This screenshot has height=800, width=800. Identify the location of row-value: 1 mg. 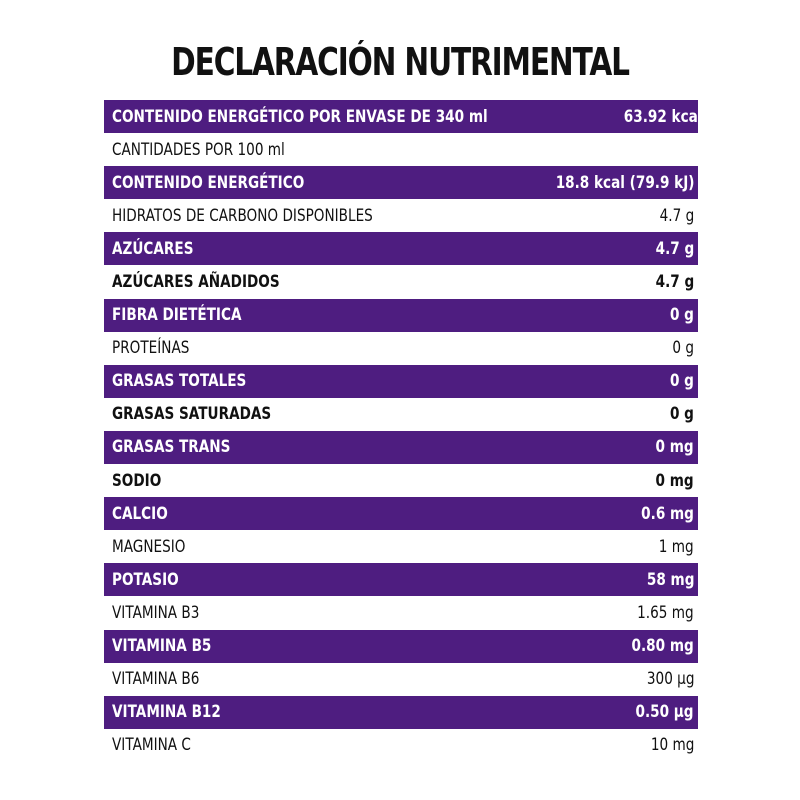
(676, 546).